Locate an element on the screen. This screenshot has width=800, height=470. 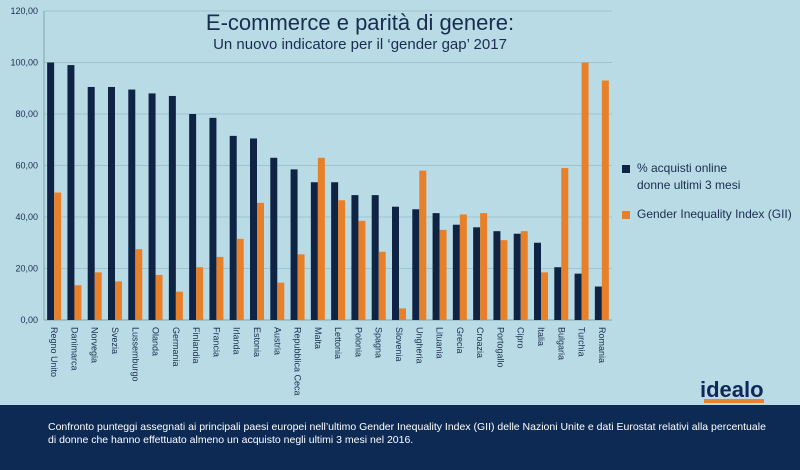
idealo-logo: idealo is located at coordinates (732, 389).